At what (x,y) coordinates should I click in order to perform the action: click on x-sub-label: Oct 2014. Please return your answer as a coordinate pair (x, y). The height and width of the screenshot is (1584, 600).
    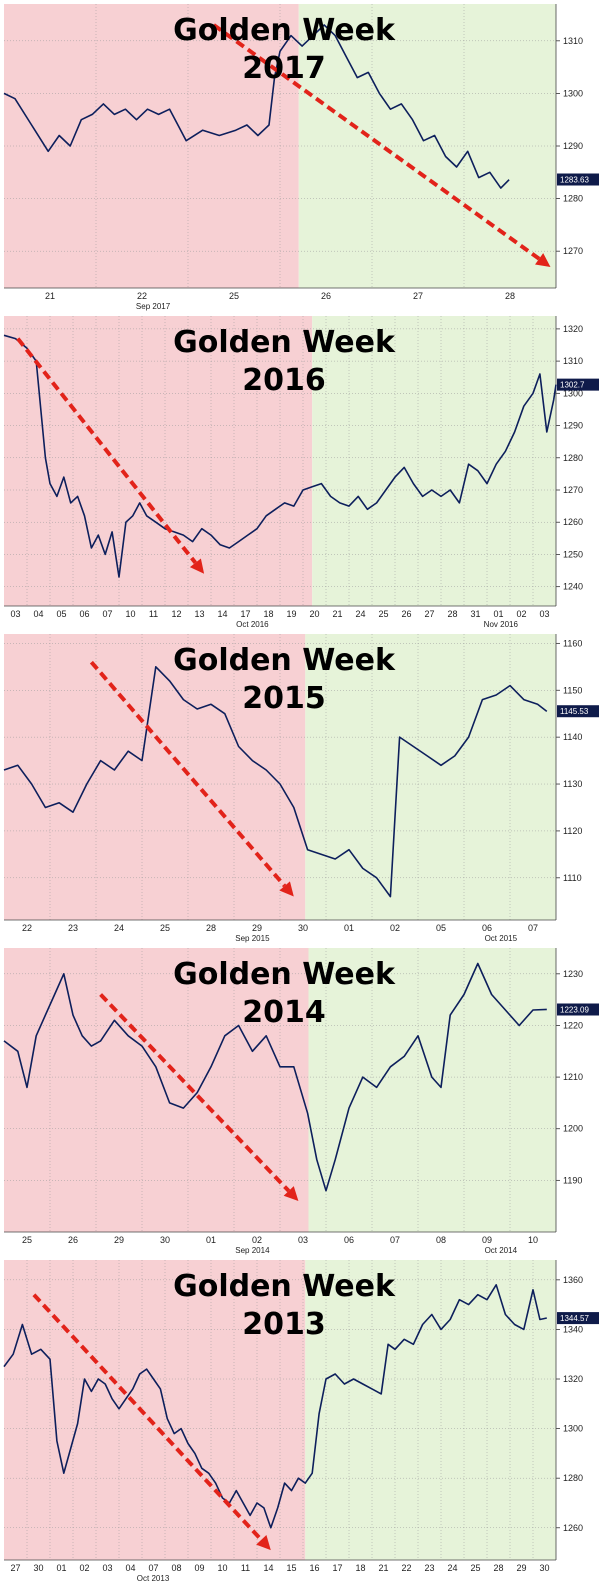
    Looking at the image, I should click on (501, 1250).